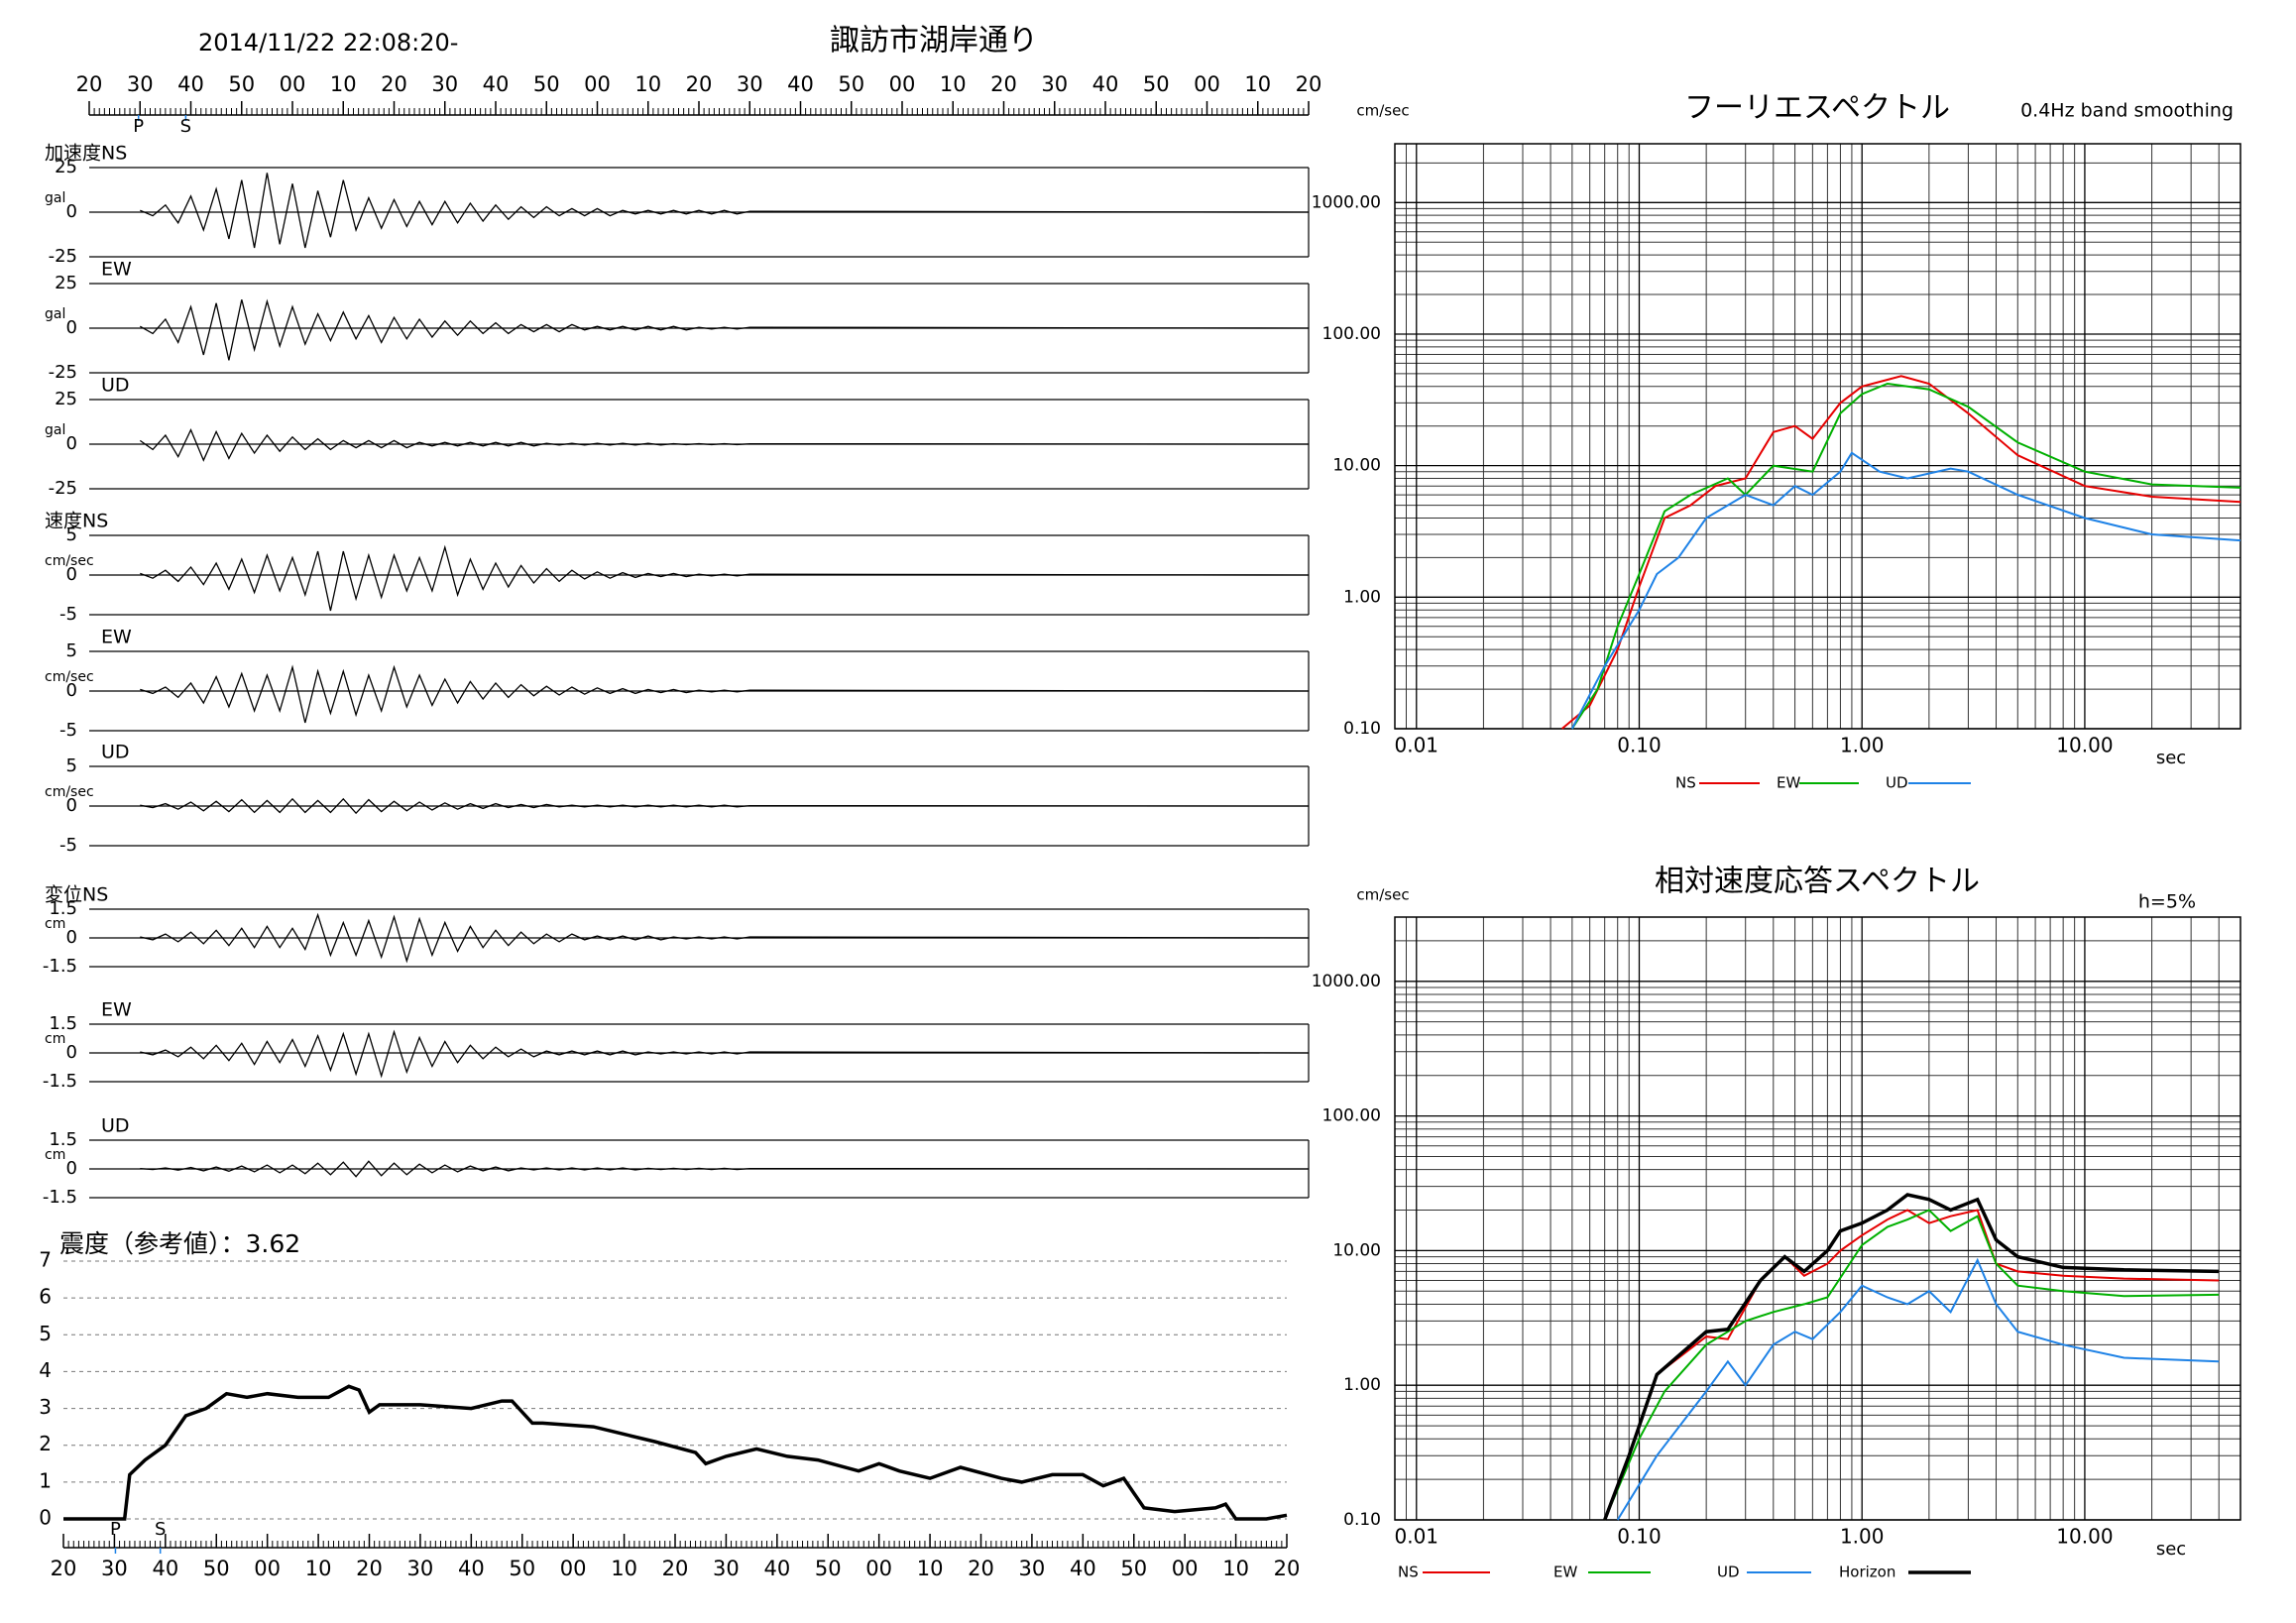  What do you see at coordinates (69, 561) in the screenshot?
I see `unit-label: cm/sec` at bounding box center [69, 561].